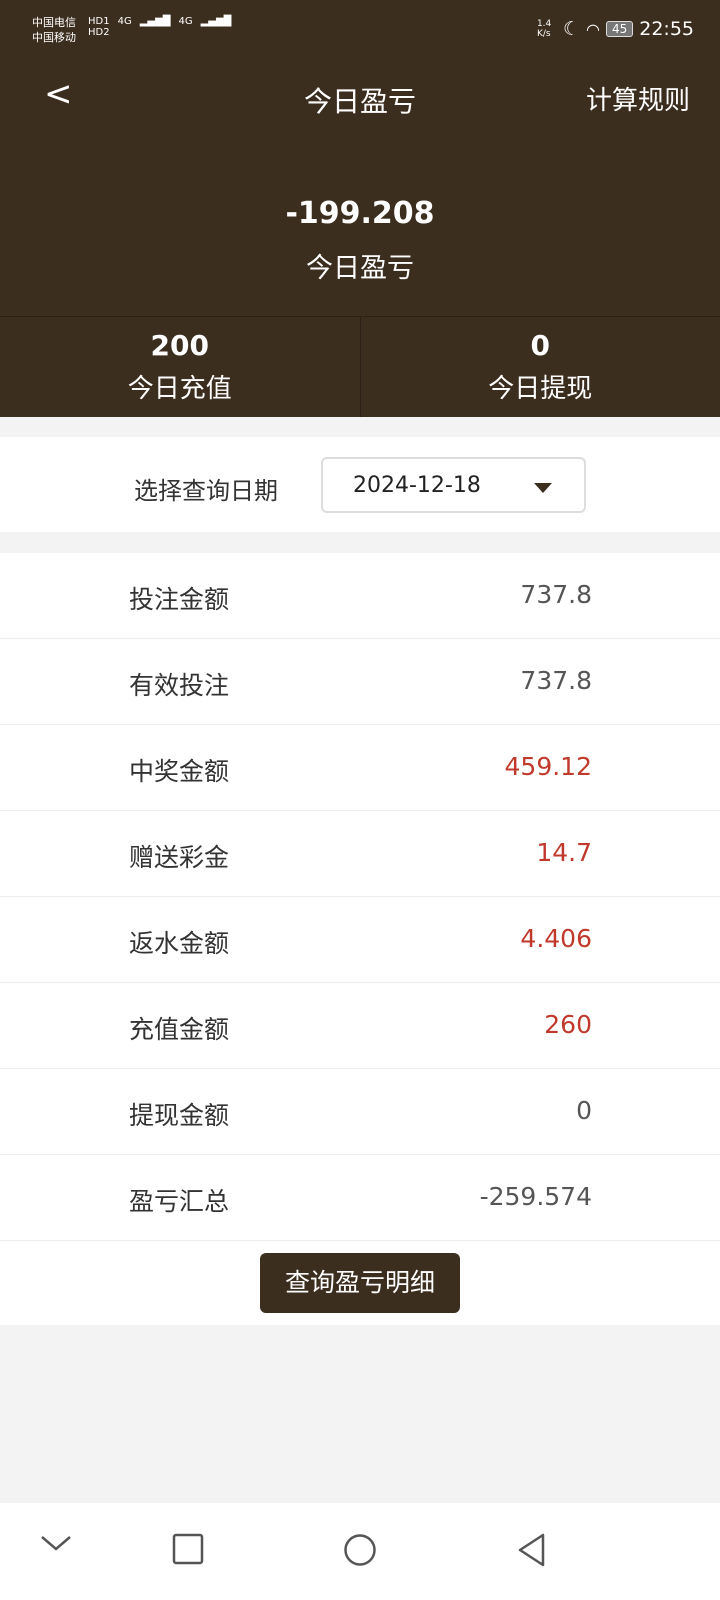 The image size is (720, 1600). I want to click on hd1-badge: HD1, so click(99, 21).